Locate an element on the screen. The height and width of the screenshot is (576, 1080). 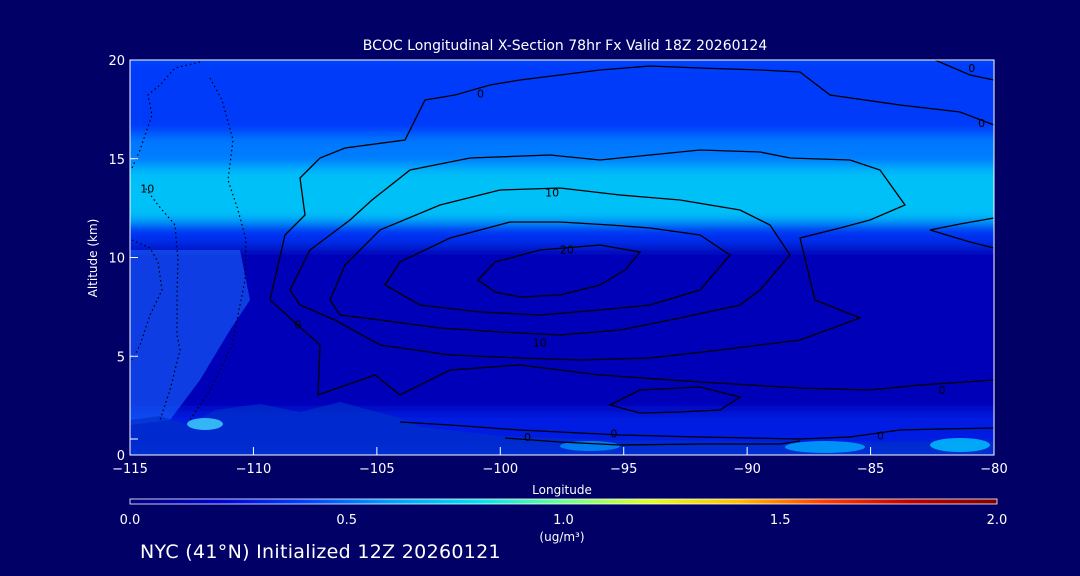
contour-line-upper-right is located at coordinates (961, 233).